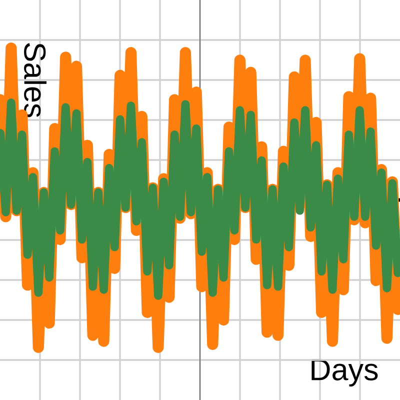 Image resolution: width=400 pixels, height=400 pixels. Describe the element at coordinates (35, 80) in the screenshot. I see `y-axis-title: Sales` at that location.